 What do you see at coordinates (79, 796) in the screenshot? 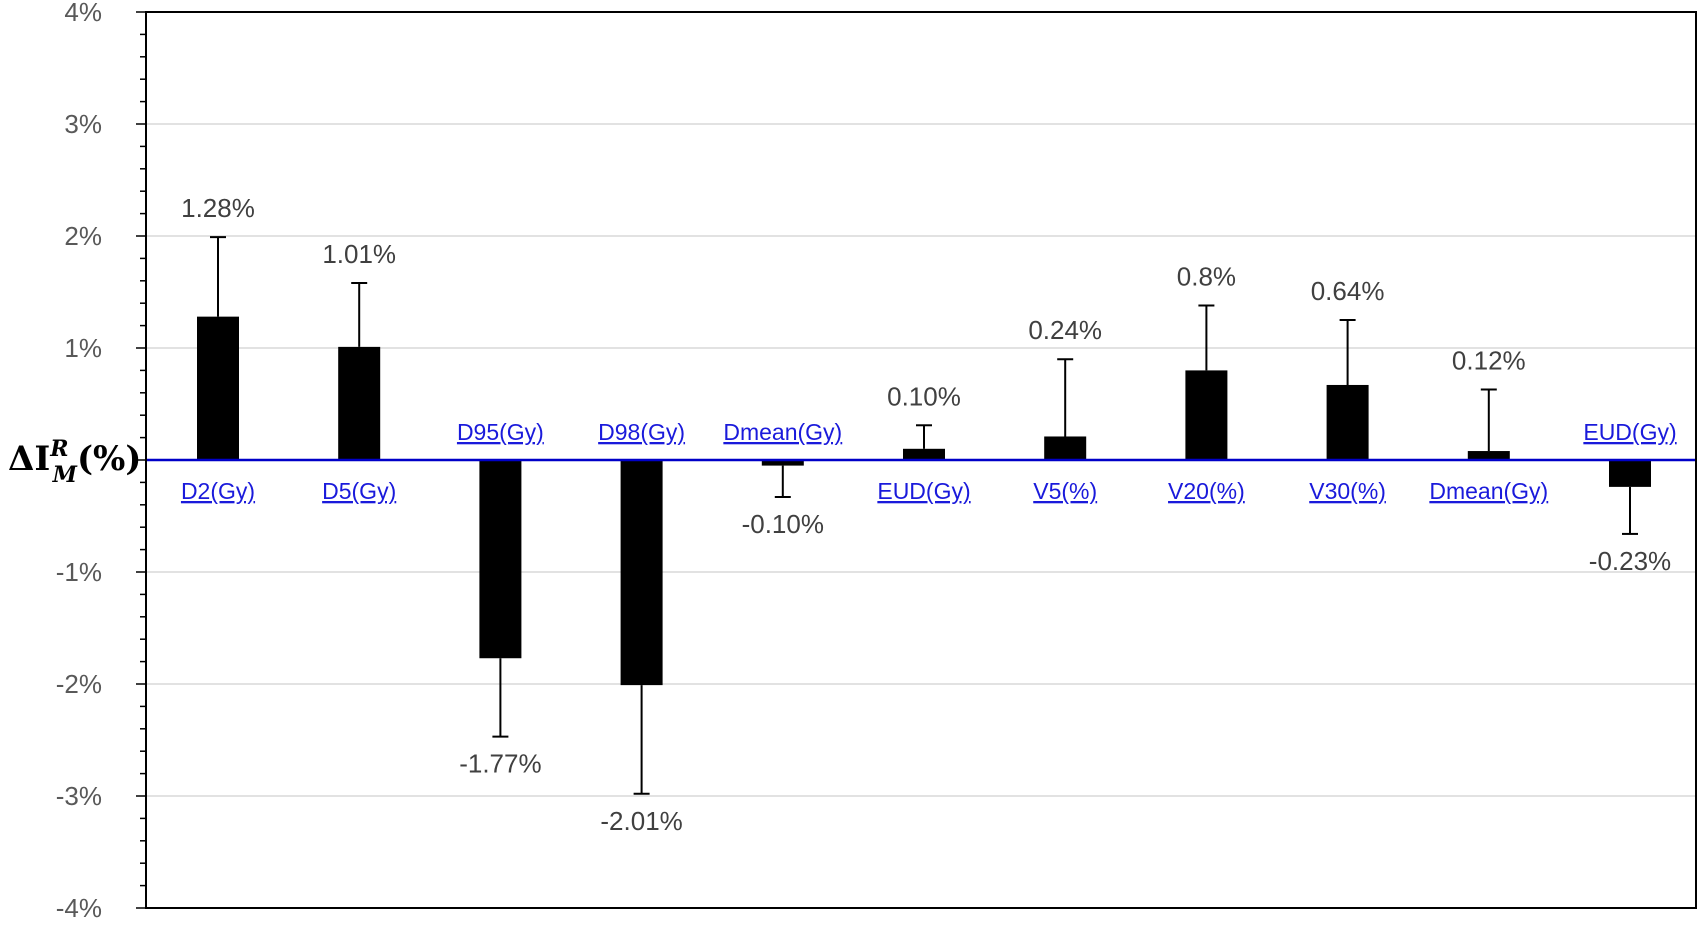
I see `y-tick-label: -3%` at bounding box center [79, 796].